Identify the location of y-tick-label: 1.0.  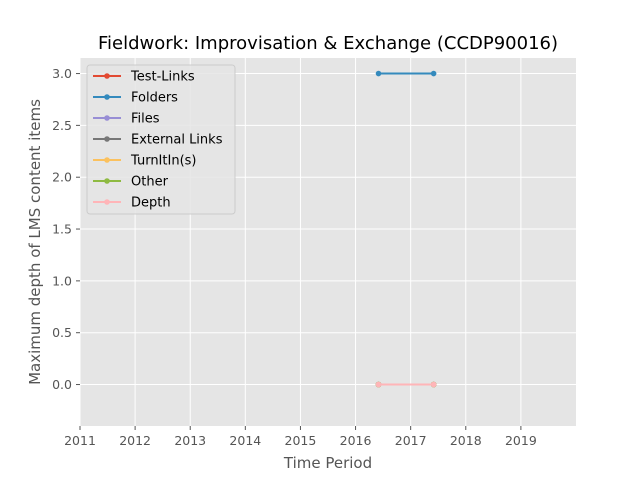
(62, 280).